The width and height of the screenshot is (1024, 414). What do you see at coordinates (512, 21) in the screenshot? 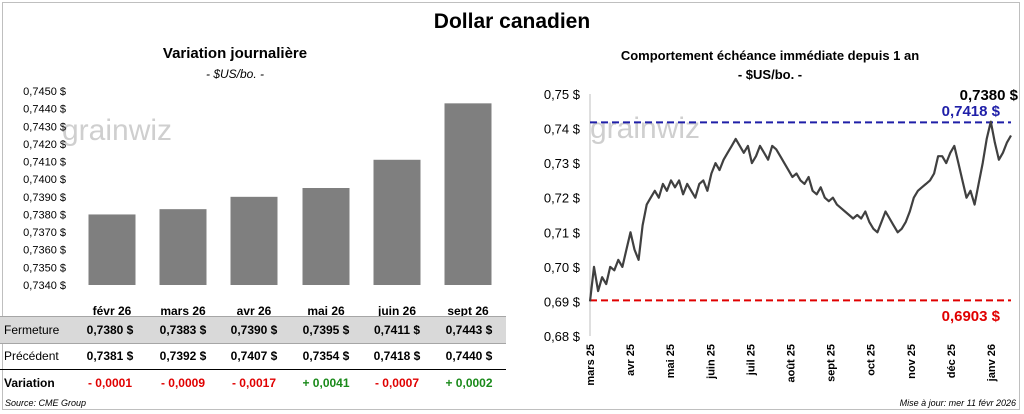
I see `page-title: Dollar canadien` at bounding box center [512, 21].